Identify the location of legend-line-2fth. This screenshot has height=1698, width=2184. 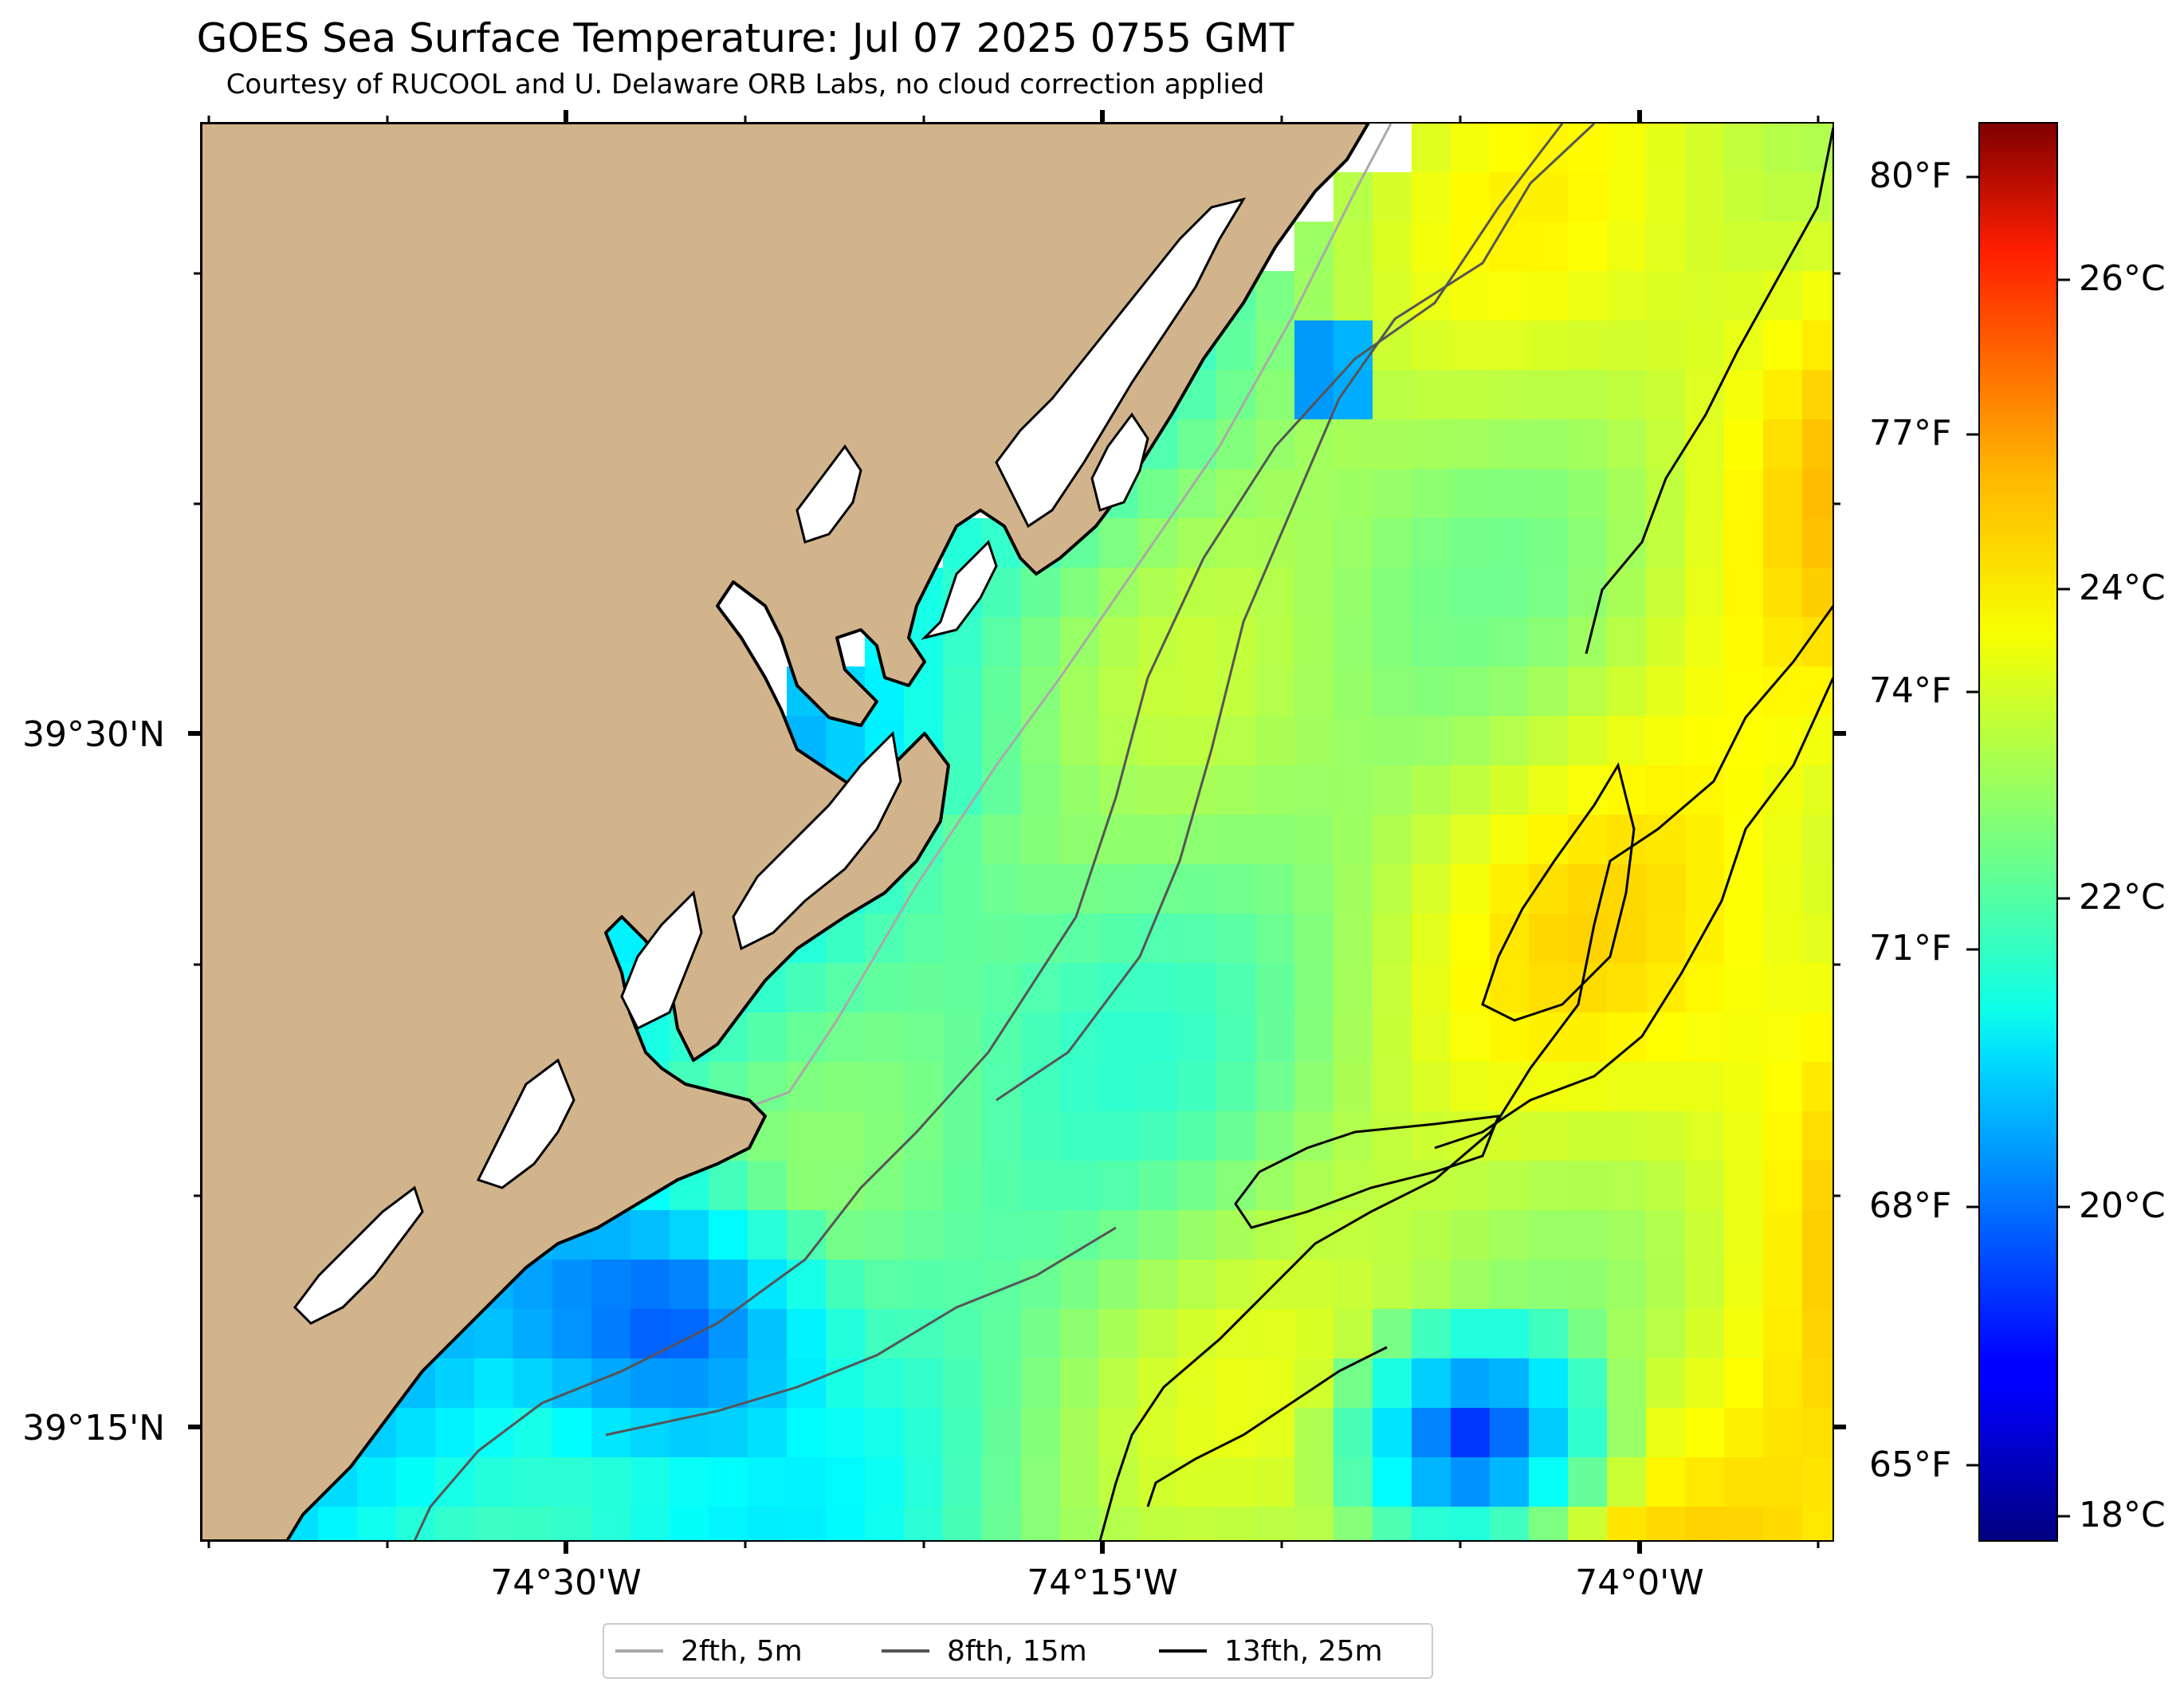
(639, 1651).